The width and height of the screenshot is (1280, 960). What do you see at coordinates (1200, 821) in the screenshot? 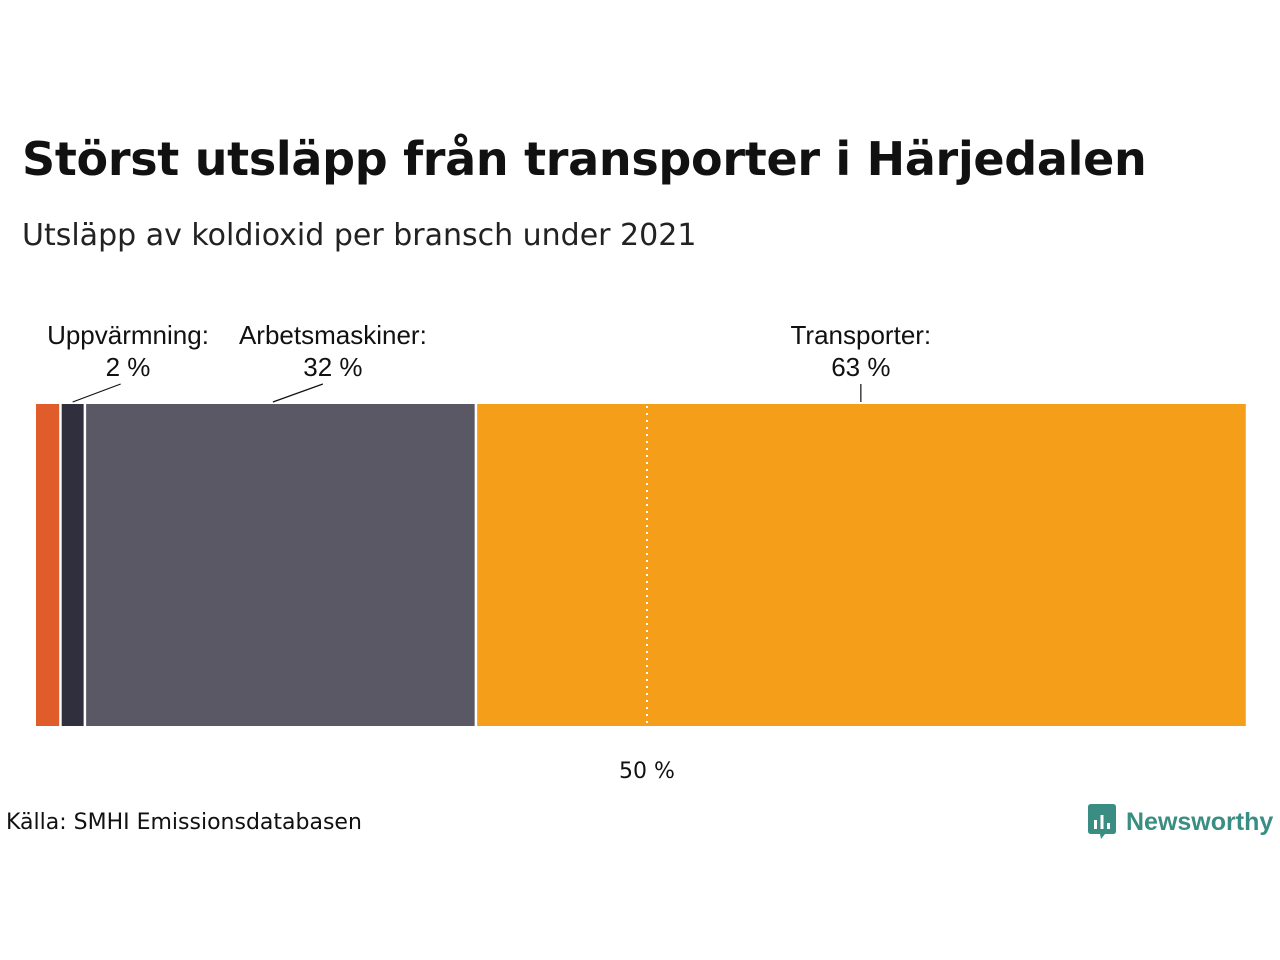
I see `brand-name: Newsworthy` at bounding box center [1200, 821].